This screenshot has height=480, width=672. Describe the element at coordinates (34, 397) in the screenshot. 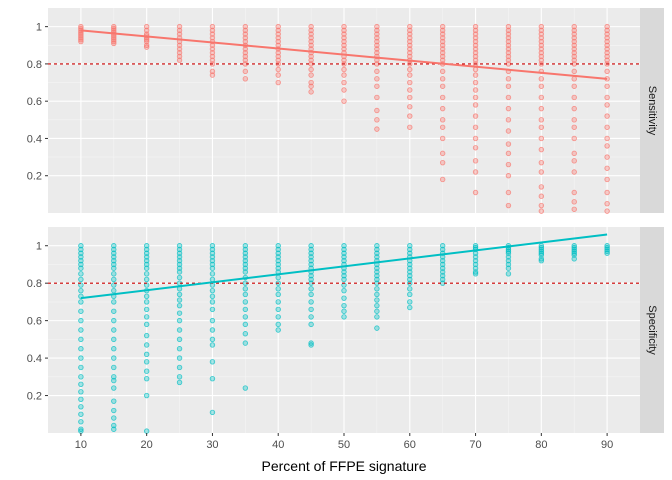

I see `y-tick-label: 0.2` at that location.